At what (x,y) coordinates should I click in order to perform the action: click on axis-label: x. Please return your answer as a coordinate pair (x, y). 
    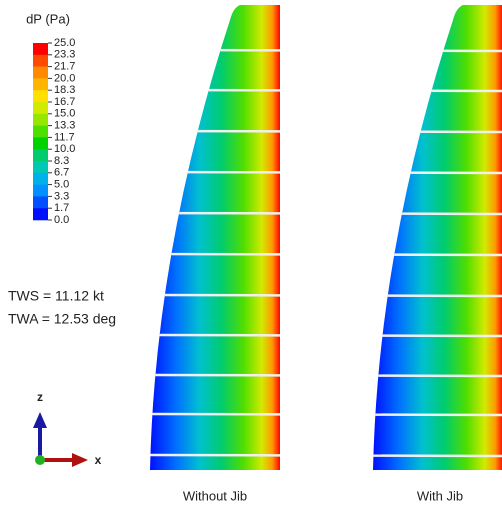
    Looking at the image, I should click on (98, 460).